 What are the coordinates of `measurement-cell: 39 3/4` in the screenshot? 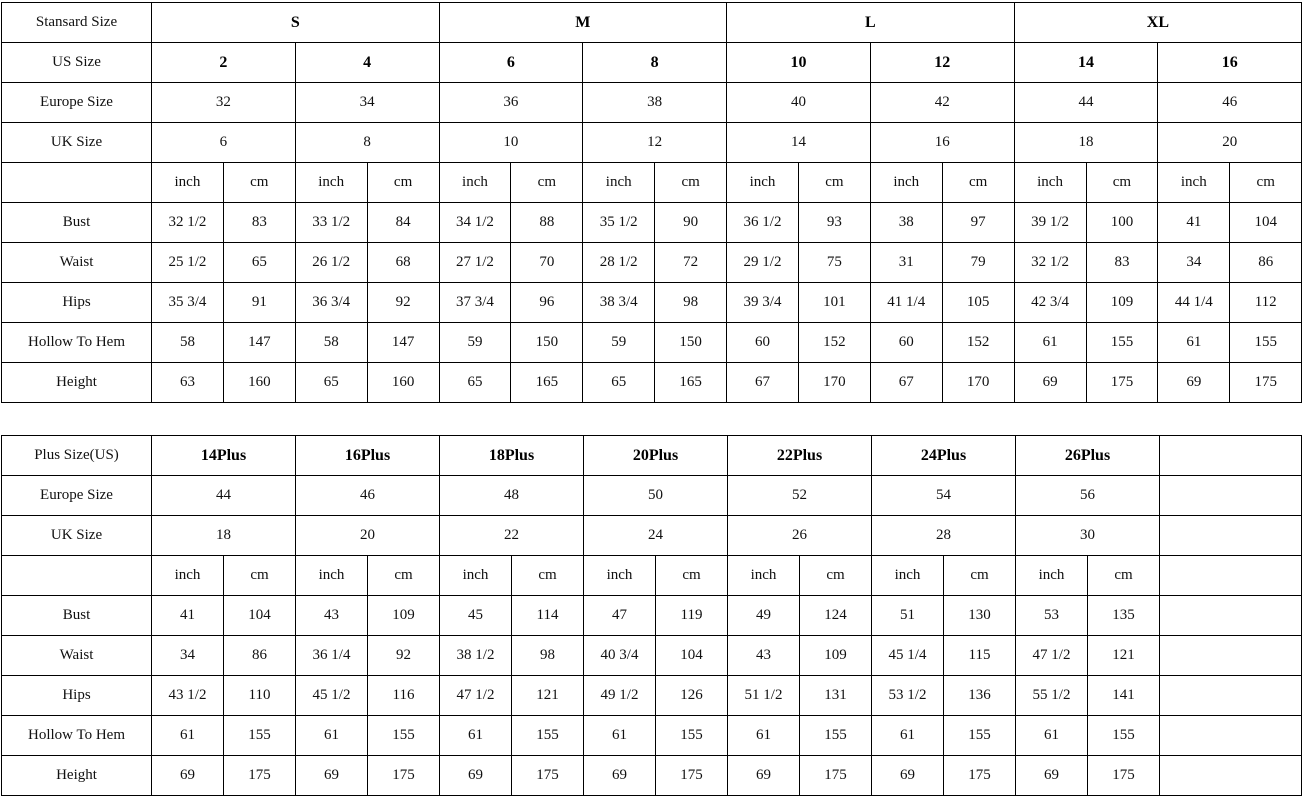 It's located at (762, 302).